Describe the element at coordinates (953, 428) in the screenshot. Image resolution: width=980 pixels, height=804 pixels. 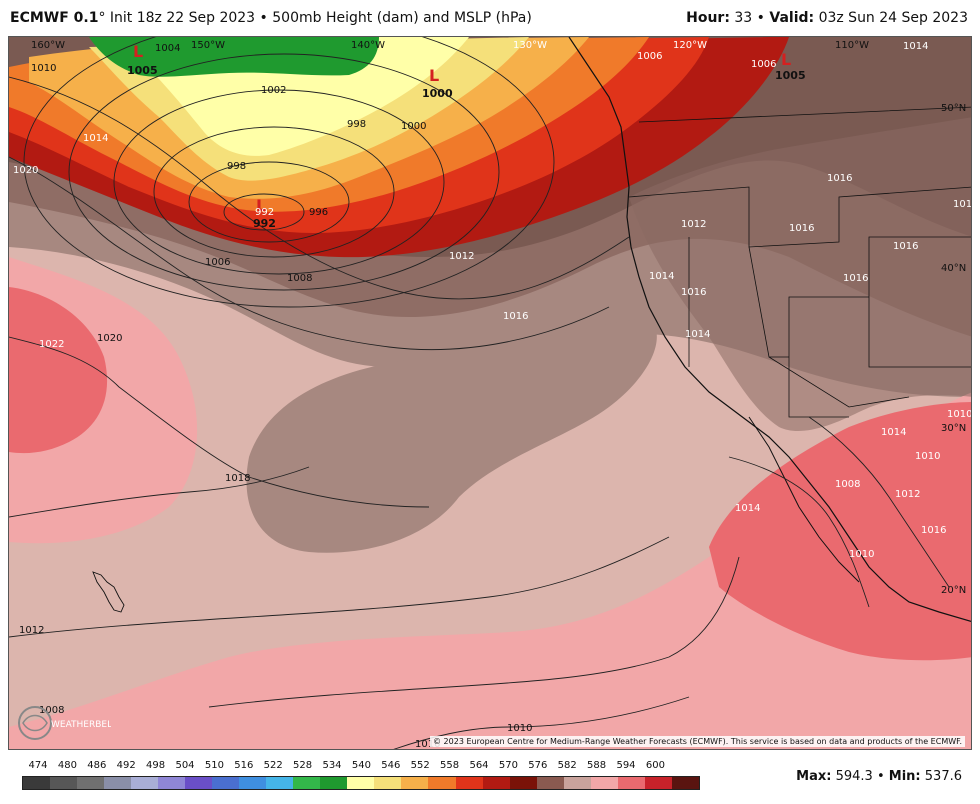
I see `lat-label-30n: 30°N` at that location.